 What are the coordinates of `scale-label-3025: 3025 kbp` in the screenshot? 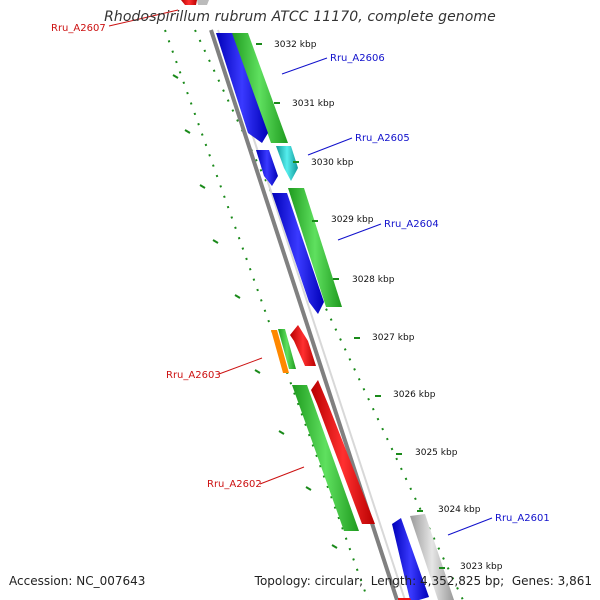 It's located at (436, 453).